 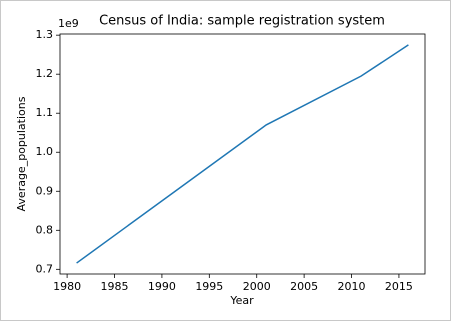 I want to click on y-tick-label: 0.7, so click(x=45, y=268).